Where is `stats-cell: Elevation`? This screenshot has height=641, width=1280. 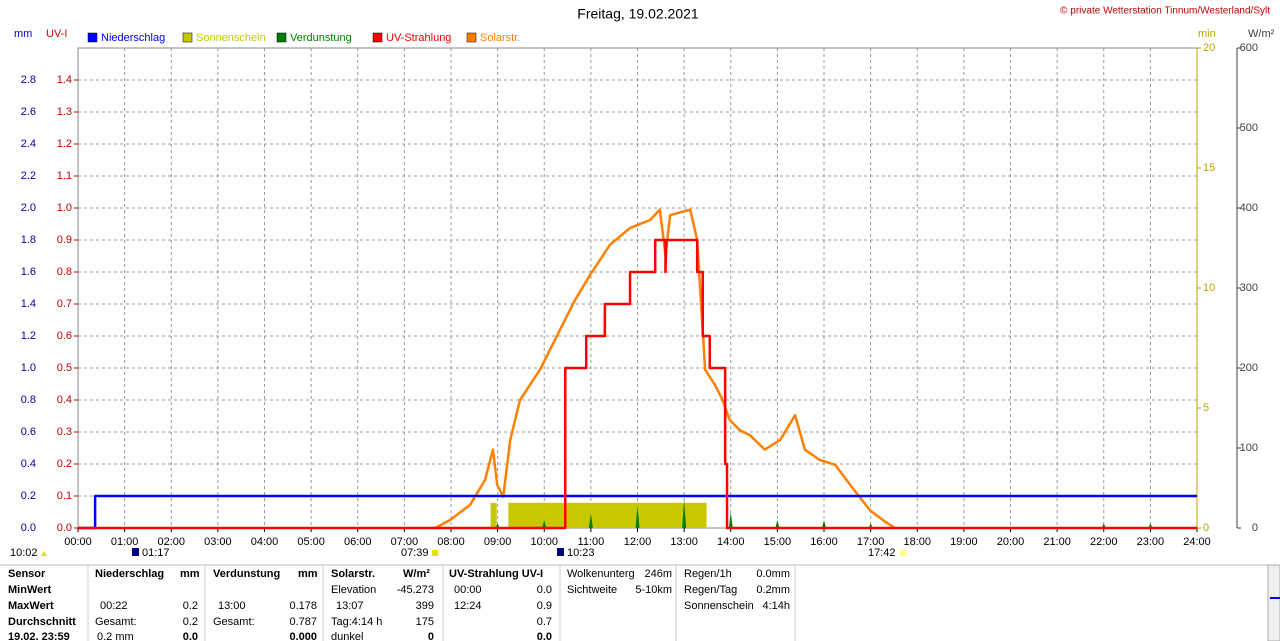 stats-cell: Elevation is located at coordinates (353, 590).